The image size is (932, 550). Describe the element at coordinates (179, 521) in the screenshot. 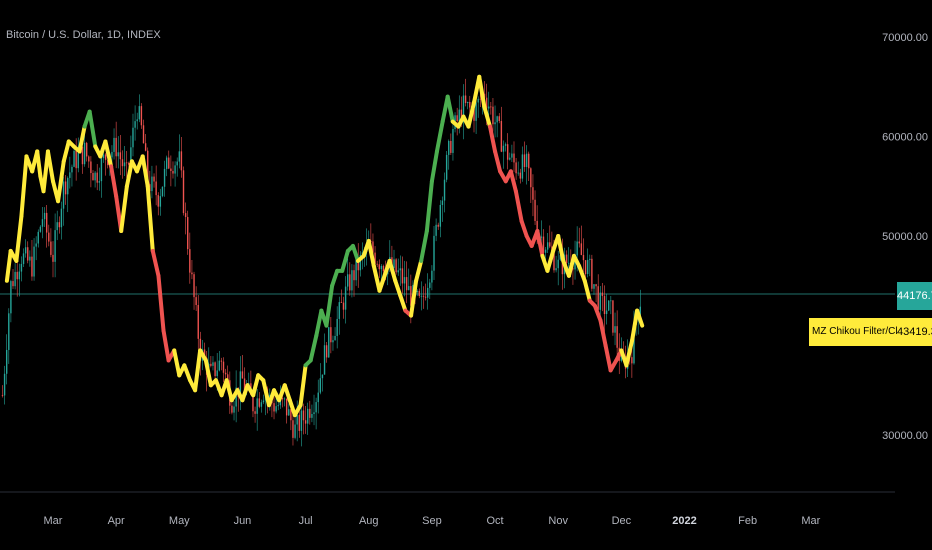

I see `x-tick-label: May` at that location.